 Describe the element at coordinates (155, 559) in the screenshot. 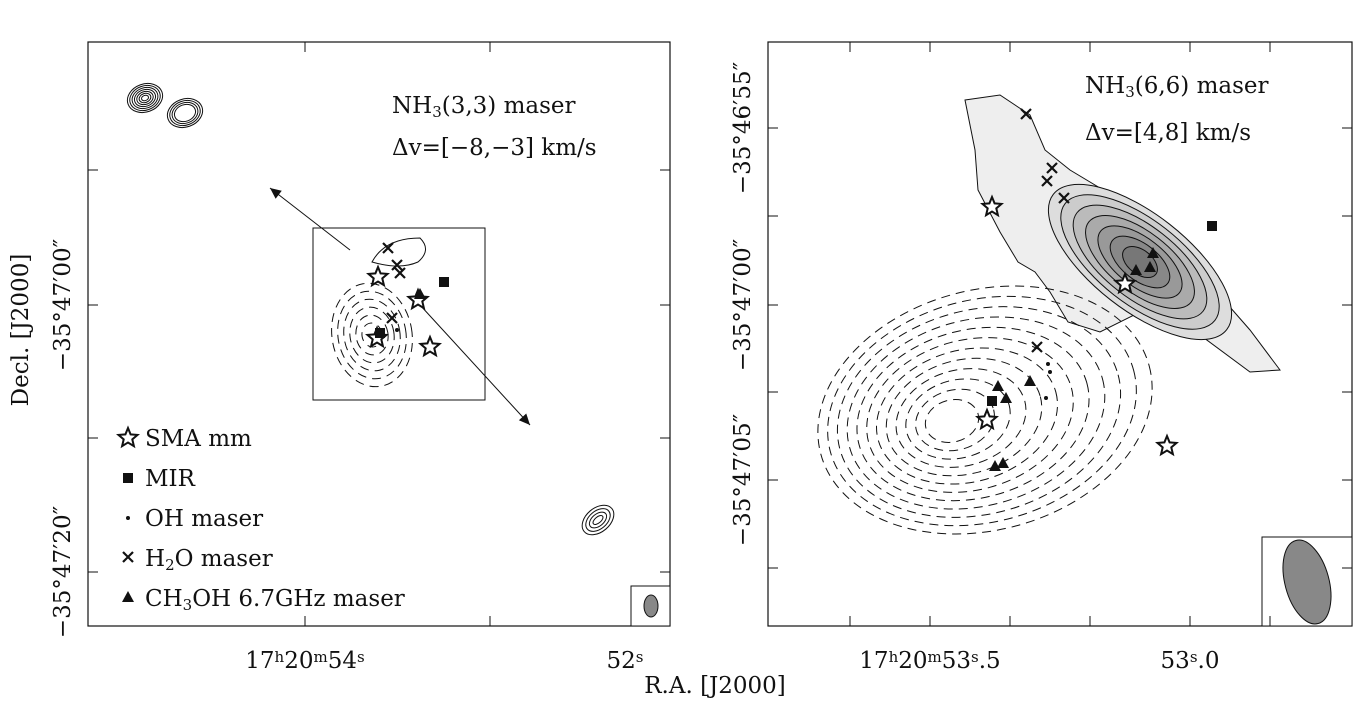

I see `text-part: H` at that location.